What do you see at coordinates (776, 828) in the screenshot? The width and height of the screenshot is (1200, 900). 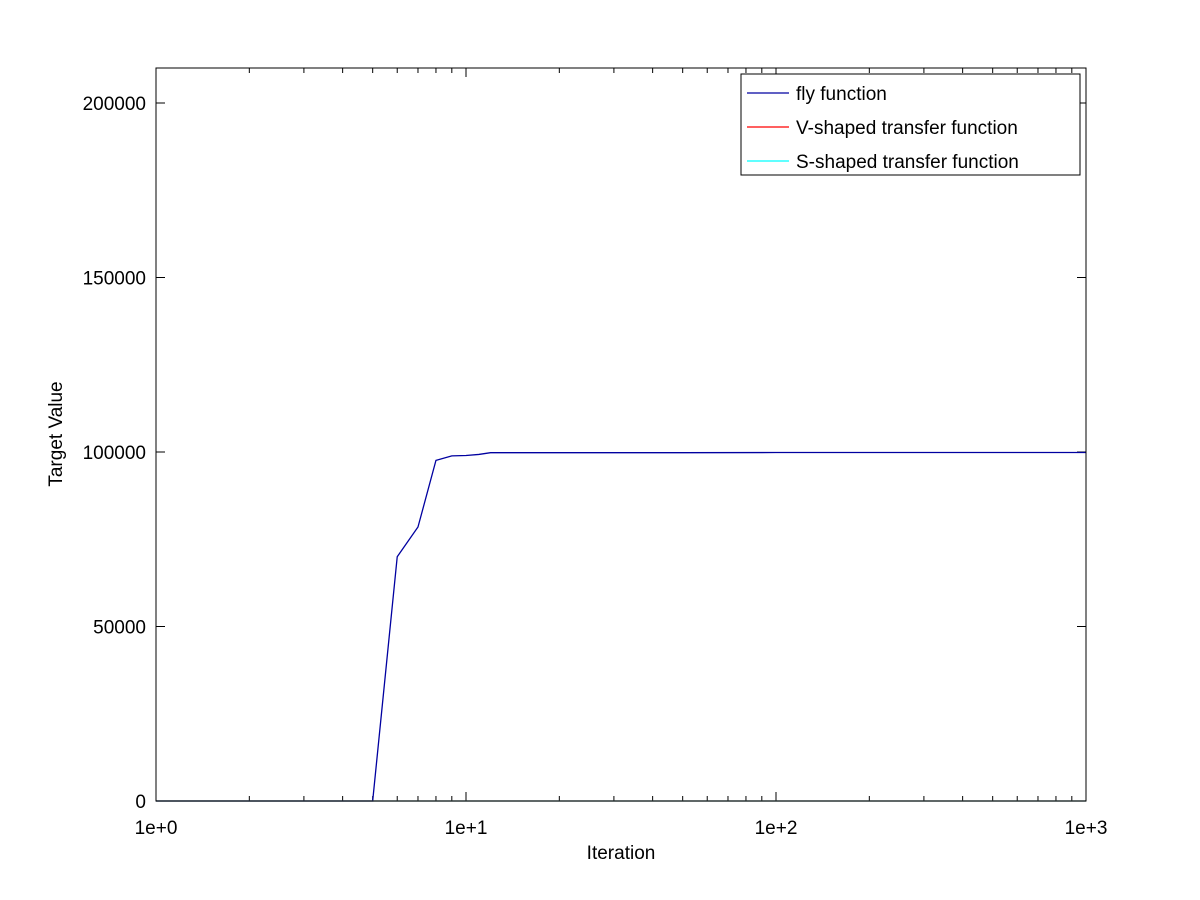 I see `x-tick-label: 1e+2` at bounding box center [776, 828].